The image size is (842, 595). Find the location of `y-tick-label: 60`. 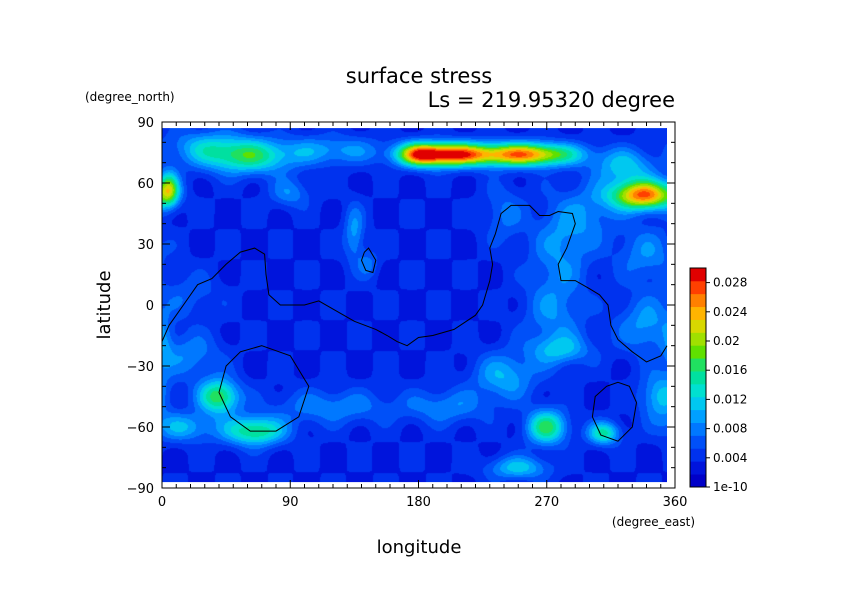

y-tick-label: 60 is located at coordinates (145, 184).